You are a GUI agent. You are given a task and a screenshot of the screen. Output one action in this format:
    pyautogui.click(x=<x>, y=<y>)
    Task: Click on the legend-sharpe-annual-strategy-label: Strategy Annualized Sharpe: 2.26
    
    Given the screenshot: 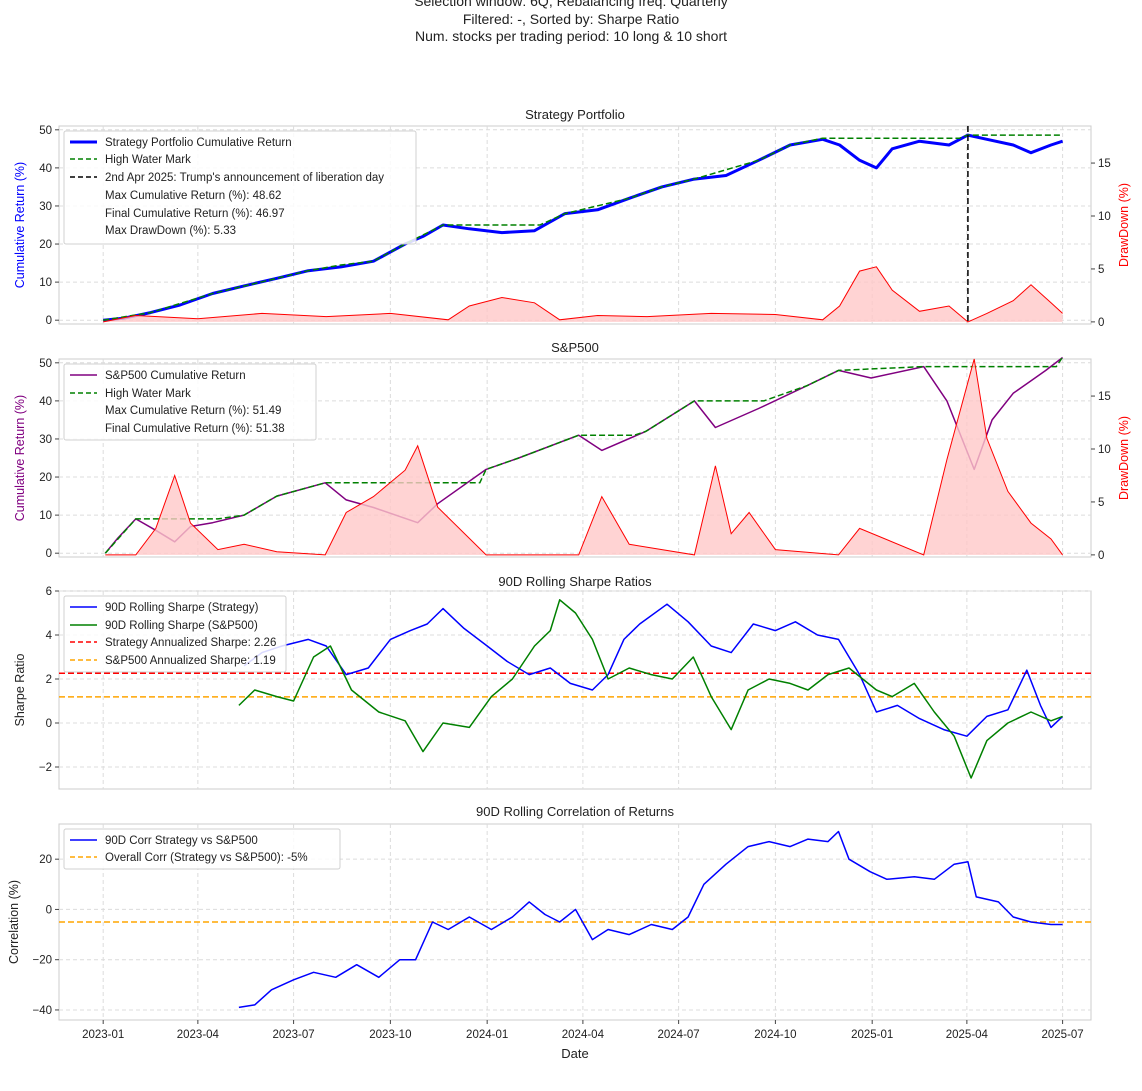 What is the action you would take?
    pyautogui.click(x=190, y=643)
    